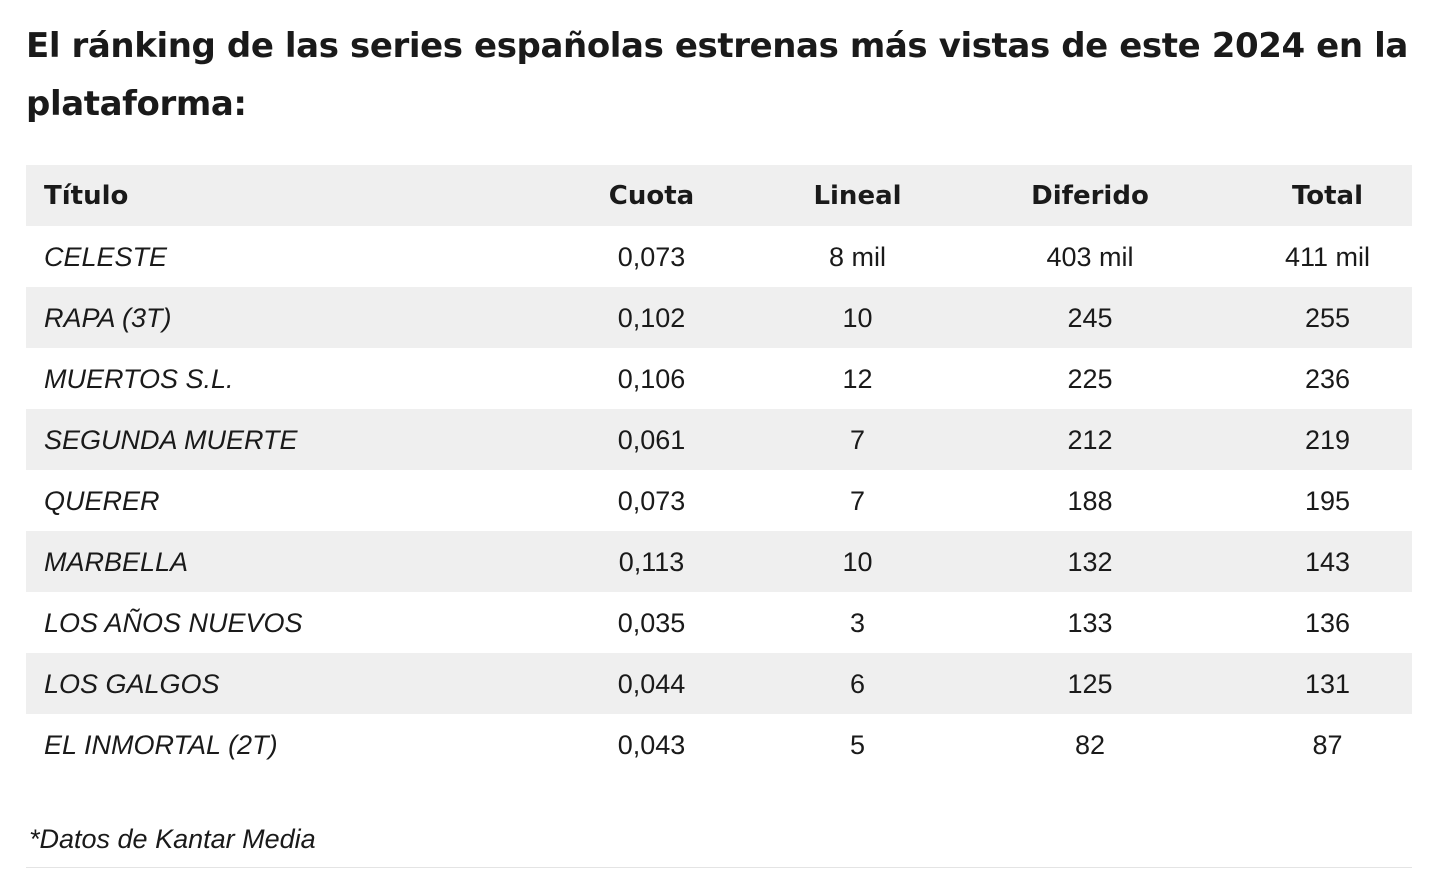 The image size is (1456, 873). I want to click on table-row: SEGUNDA MUERTE 0,061 7 212 219, so click(719, 439).